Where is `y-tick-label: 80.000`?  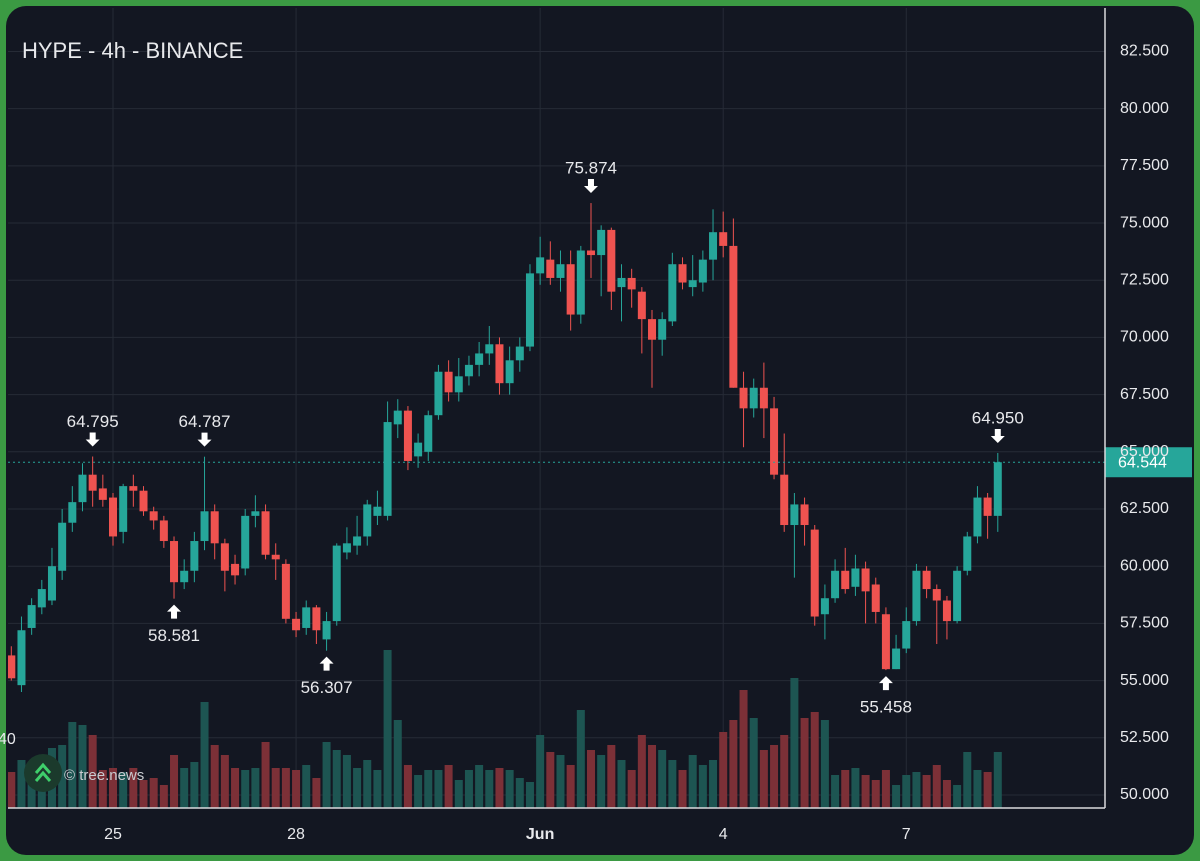 y-tick-label: 80.000 is located at coordinates (1144, 108).